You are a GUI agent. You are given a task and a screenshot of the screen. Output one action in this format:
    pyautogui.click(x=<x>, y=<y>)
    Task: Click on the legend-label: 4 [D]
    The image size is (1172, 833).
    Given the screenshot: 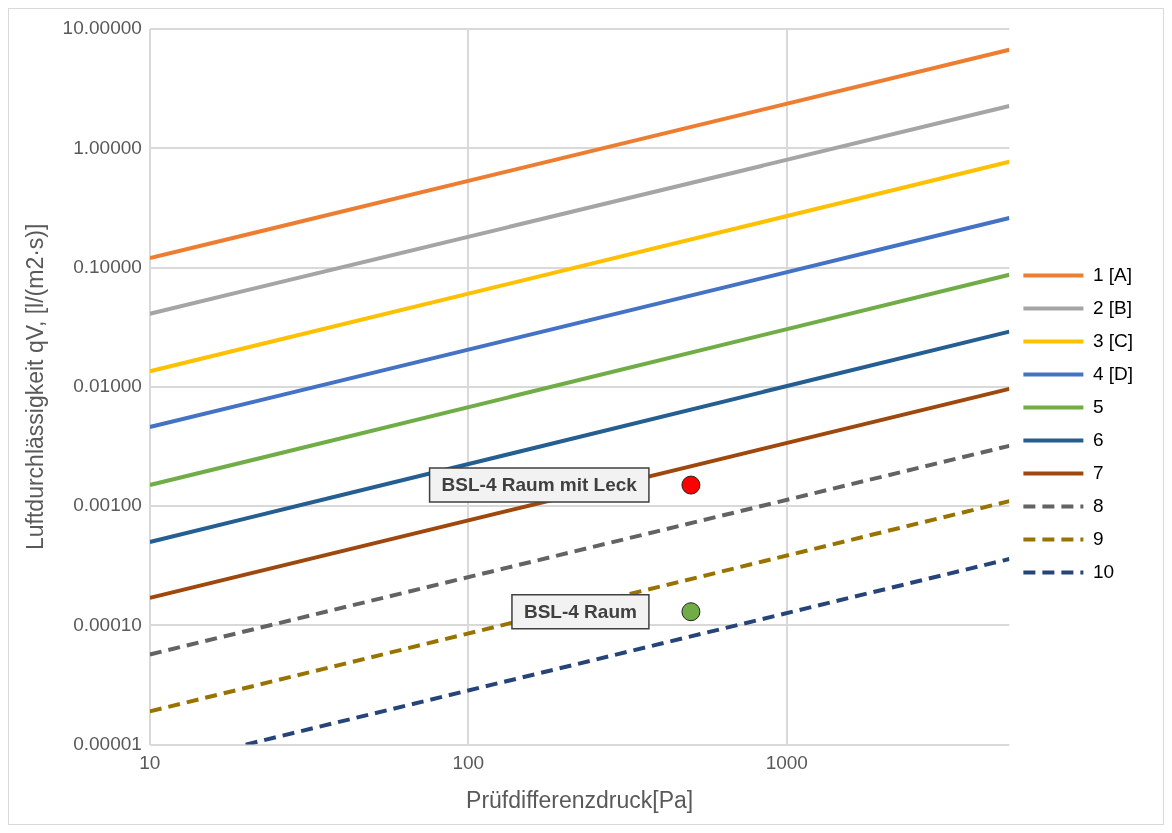 What is the action you would take?
    pyautogui.click(x=1112, y=373)
    